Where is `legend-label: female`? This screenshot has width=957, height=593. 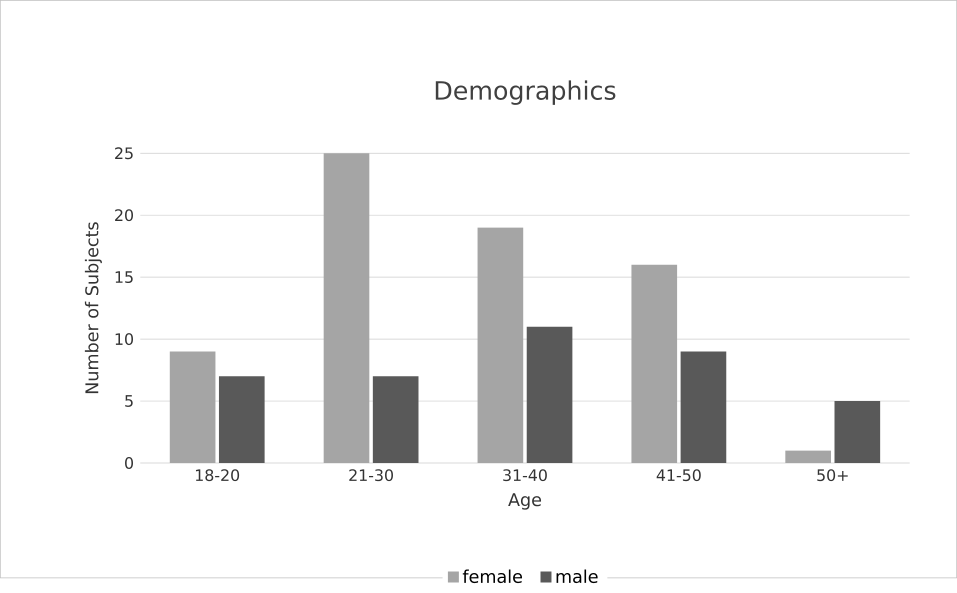
legend-label: female is located at coordinates (492, 577).